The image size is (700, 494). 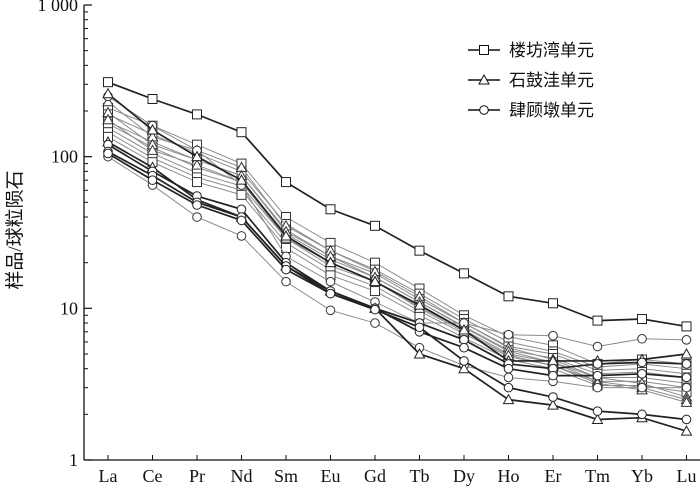 I want to click on x-tick-label: La, so click(x=108, y=476).